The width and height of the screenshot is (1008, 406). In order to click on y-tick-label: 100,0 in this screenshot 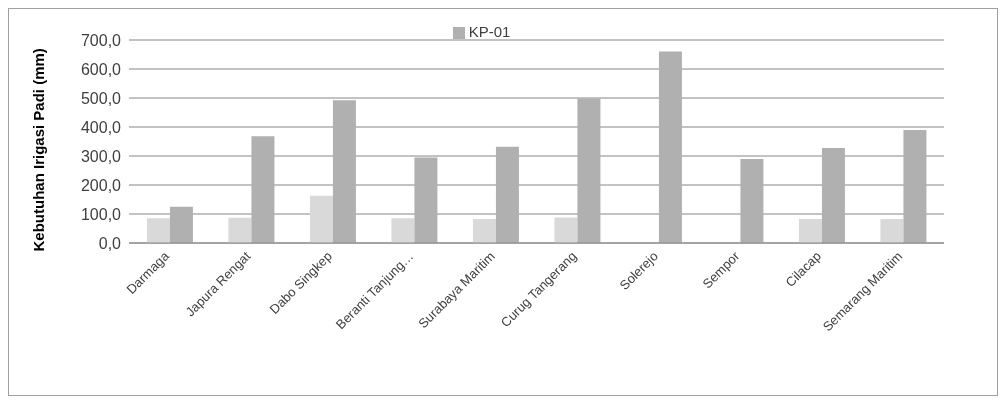, I will do `click(101, 214)`.